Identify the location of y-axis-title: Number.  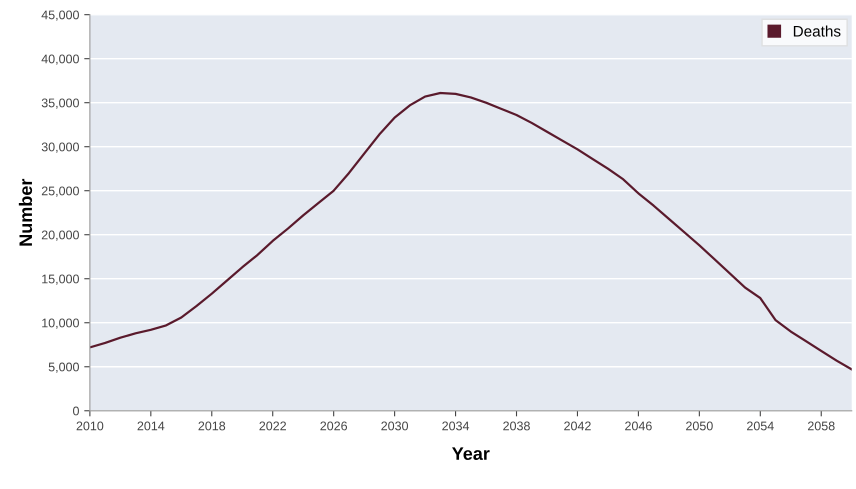
(25, 212).